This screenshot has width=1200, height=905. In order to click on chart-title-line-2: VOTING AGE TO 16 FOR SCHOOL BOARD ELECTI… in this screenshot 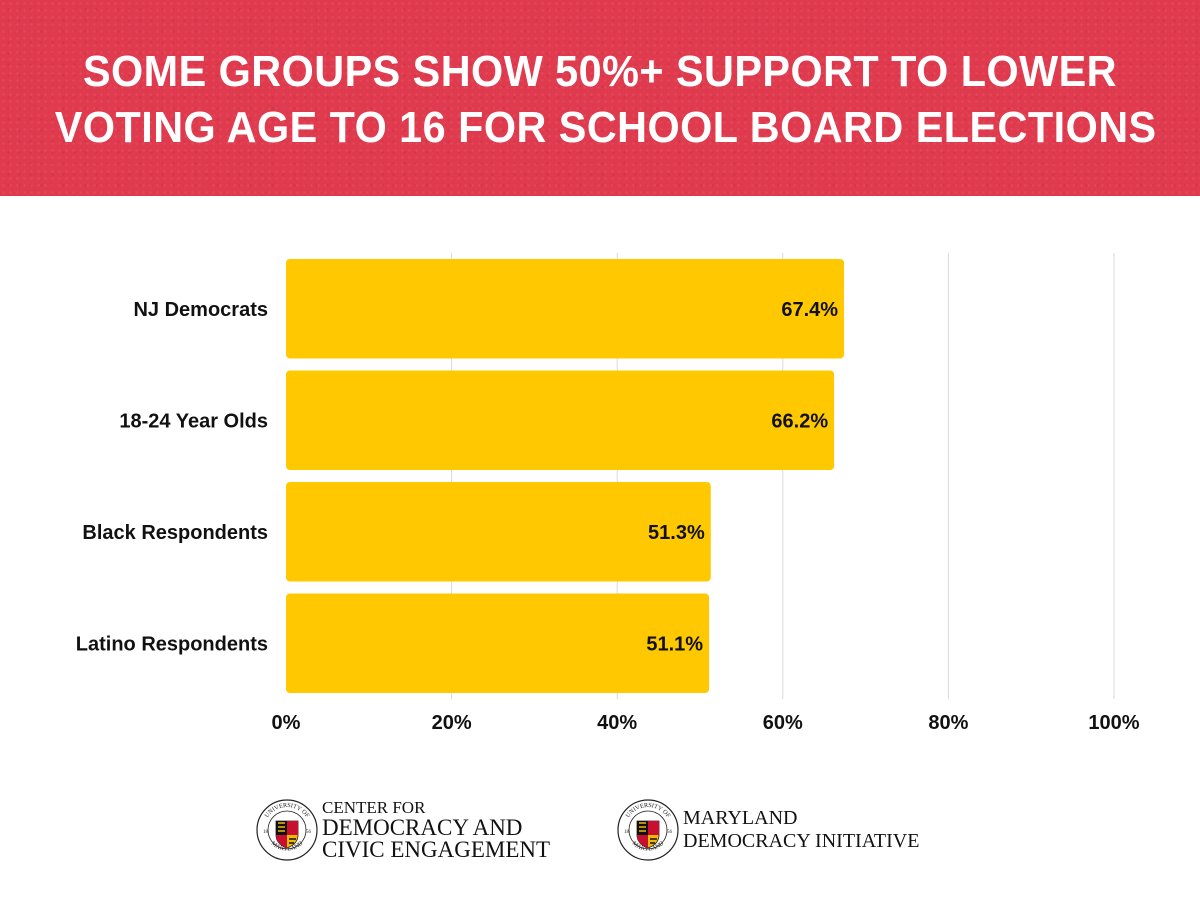, I will do `click(605, 127)`.